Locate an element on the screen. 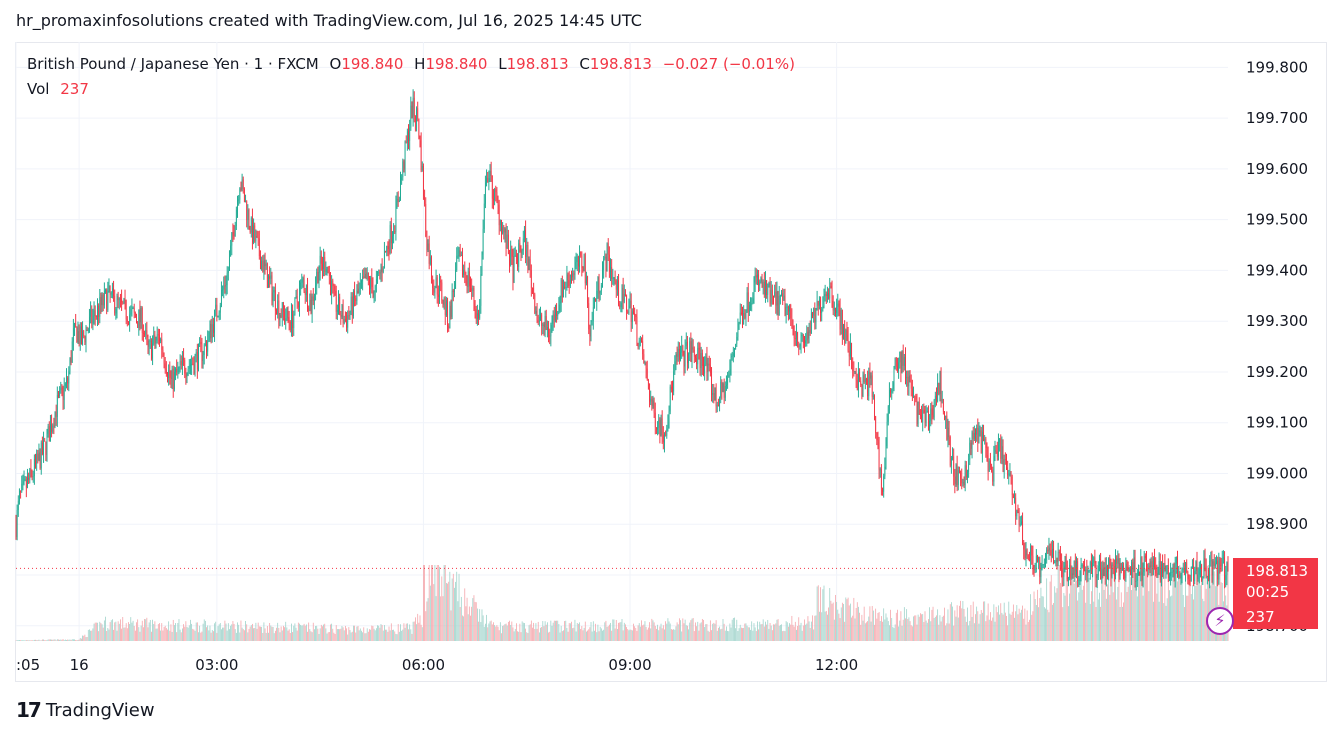 The image size is (1341, 736). lightning-icon: ⚡ is located at coordinates (1220, 621).